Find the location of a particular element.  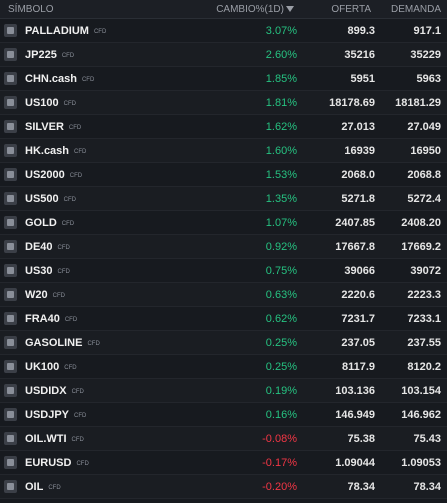

table-row: GOLD CFD 1.07% 2407.85 2408.20 is located at coordinates (223, 223).